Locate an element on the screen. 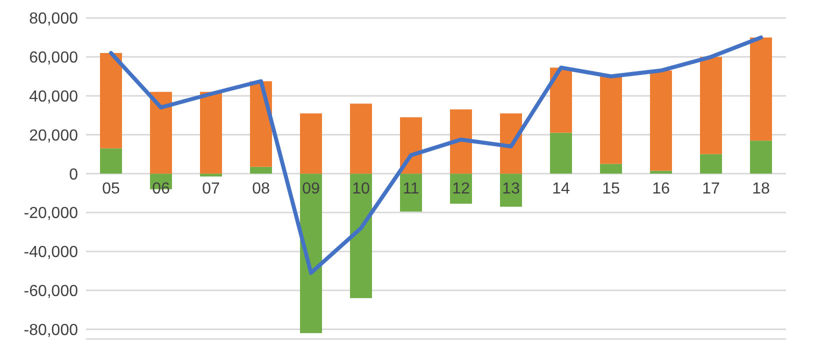 The height and width of the screenshot is (350, 827). y-tick-label: 80,000 is located at coordinates (53, 19).